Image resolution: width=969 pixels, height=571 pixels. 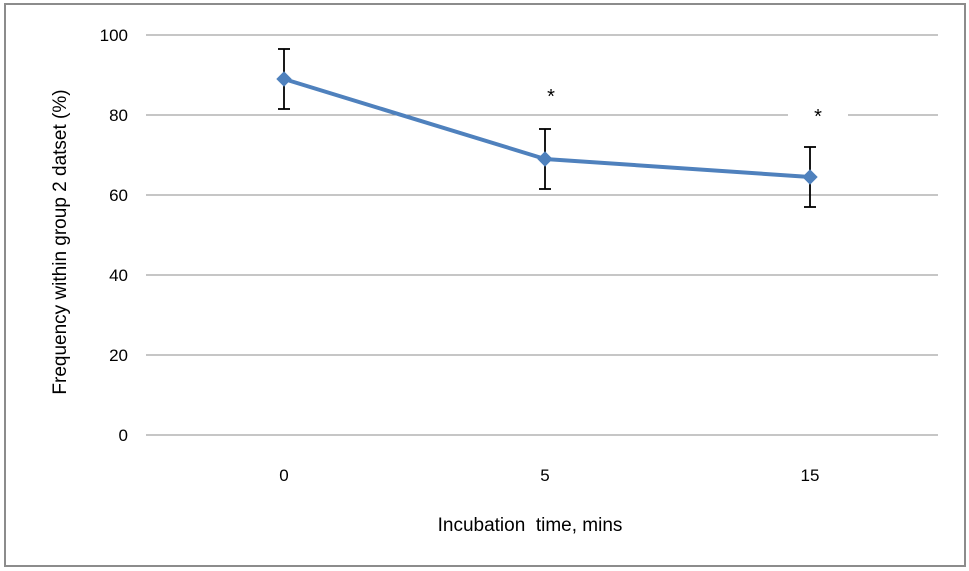 I want to click on significance-annotations: **, so click(x=684, y=105).